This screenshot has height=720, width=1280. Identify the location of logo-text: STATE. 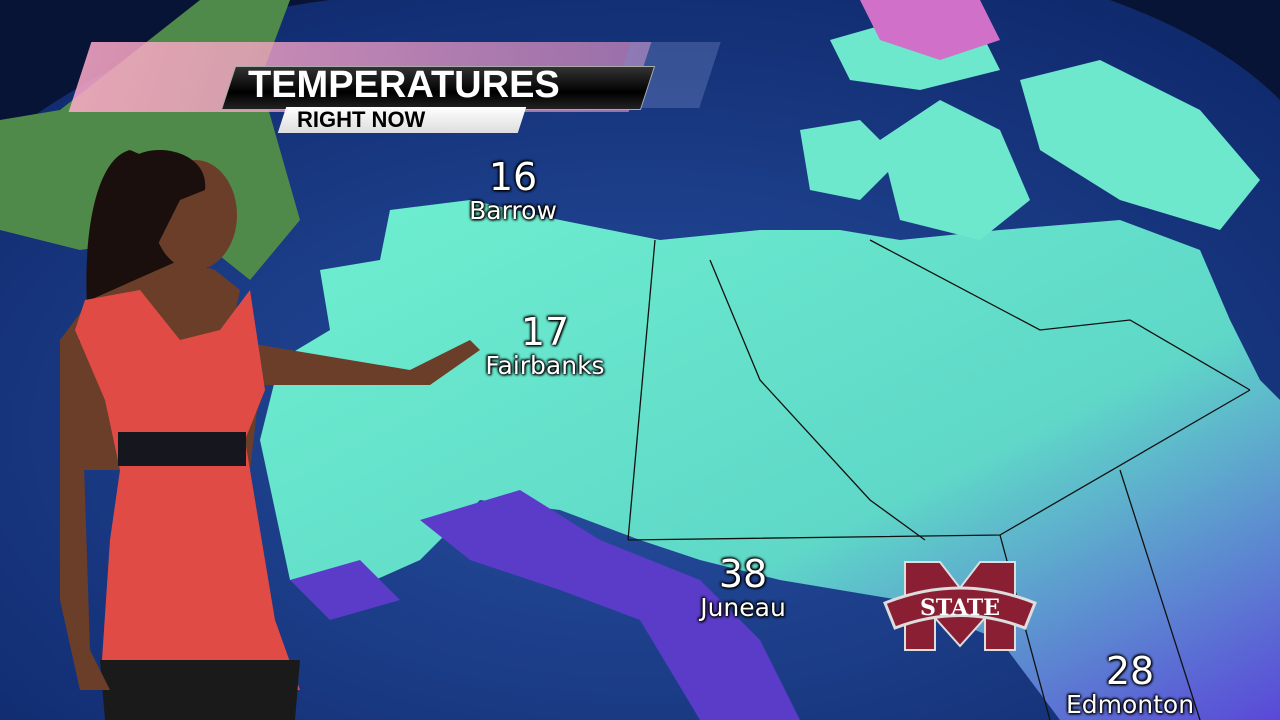
(960, 608).